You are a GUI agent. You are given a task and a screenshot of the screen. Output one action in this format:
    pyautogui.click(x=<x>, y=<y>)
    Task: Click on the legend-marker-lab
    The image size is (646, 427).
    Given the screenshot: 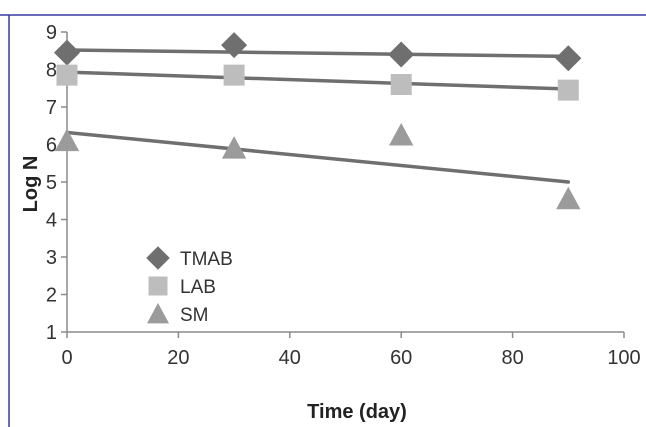 What is the action you would take?
    pyautogui.click(x=158, y=286)
    